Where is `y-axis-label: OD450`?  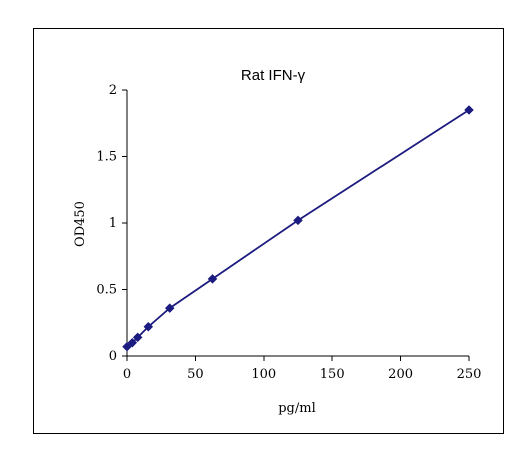 y-axis-label: OD450 is located at coordinates (80, 224).